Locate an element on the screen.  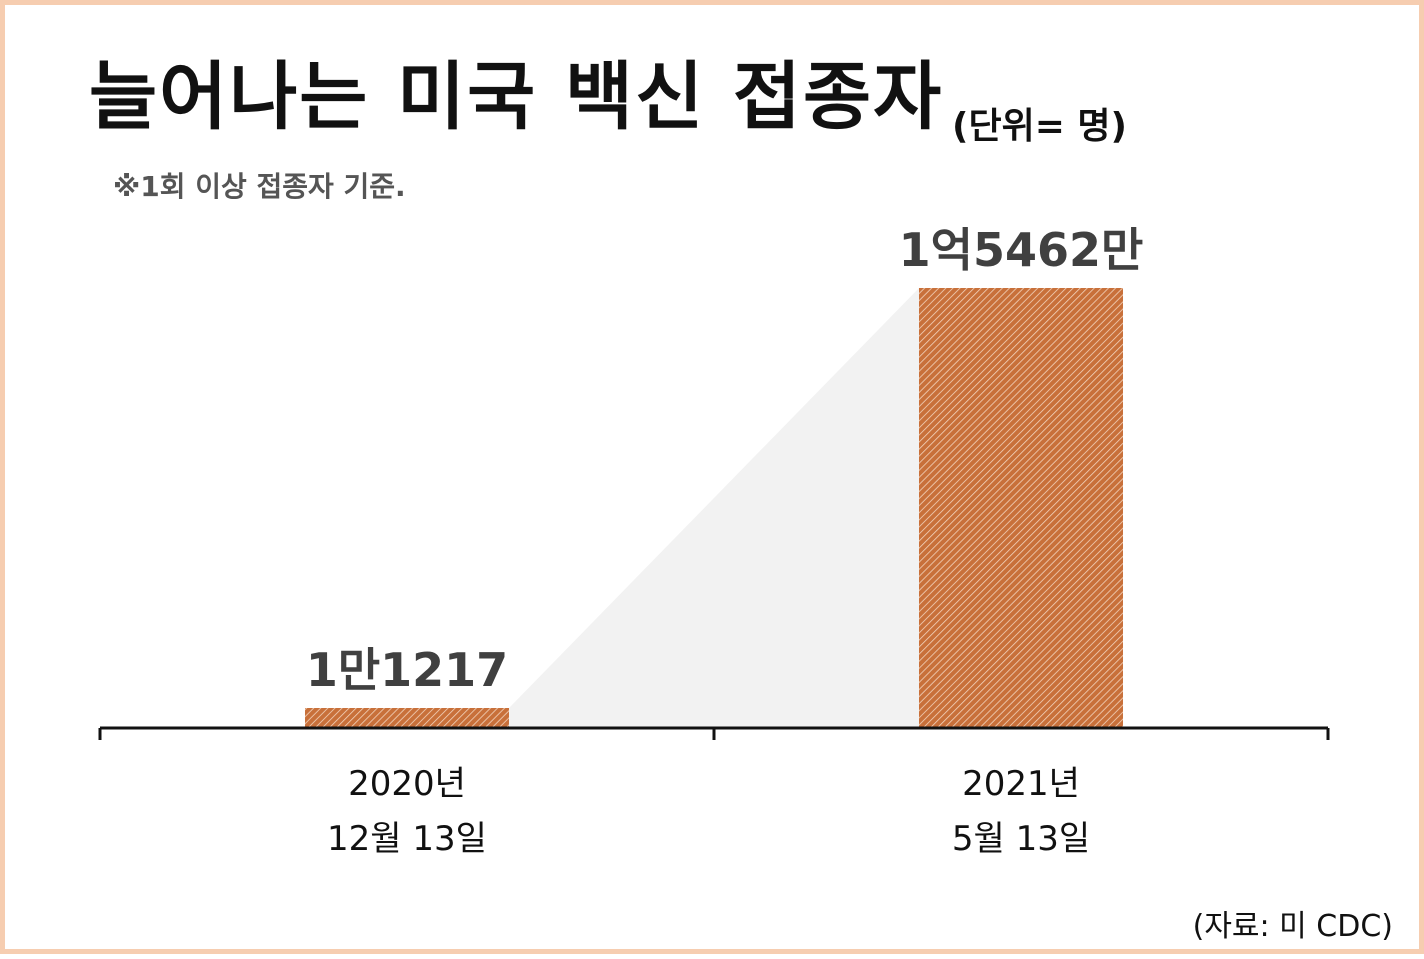
value-label-1: 1만1217 is located at coordinates (407, 670).